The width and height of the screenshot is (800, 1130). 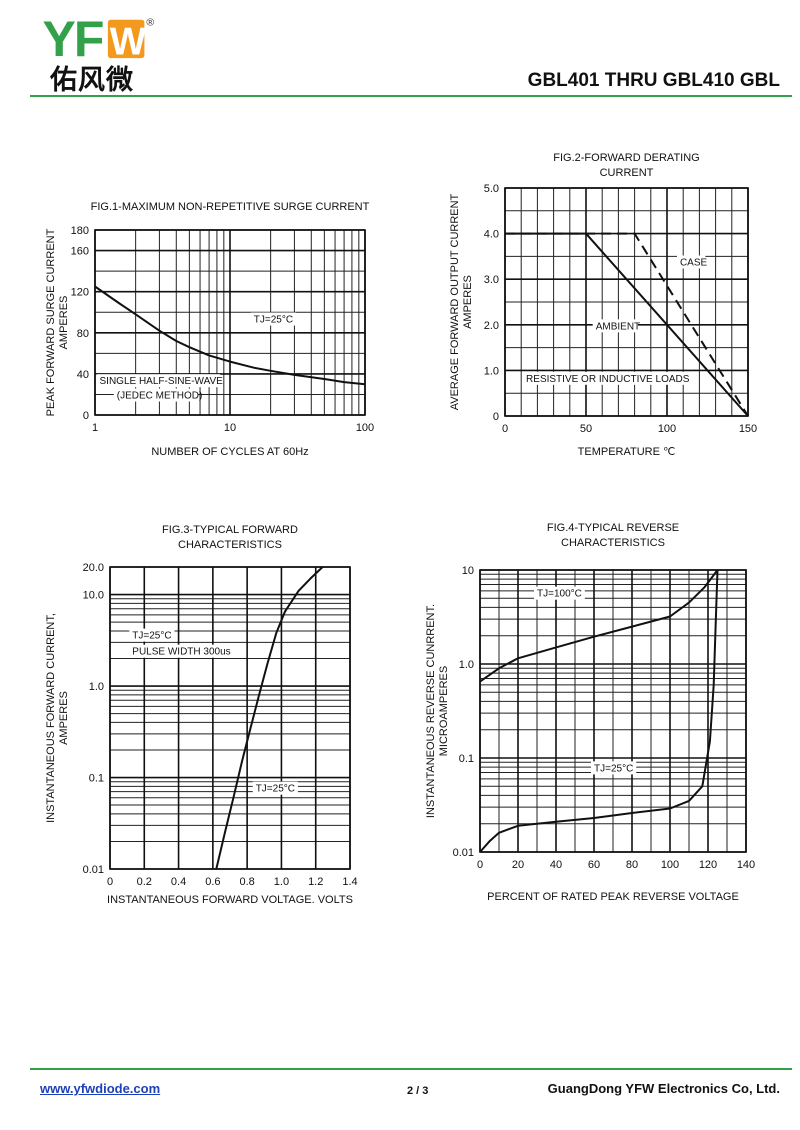 What do you see at coordinates (100, 1088) in the screenshot?
I see `website-link: www.yfwdiode.com` at bounding box center [100, 1088].